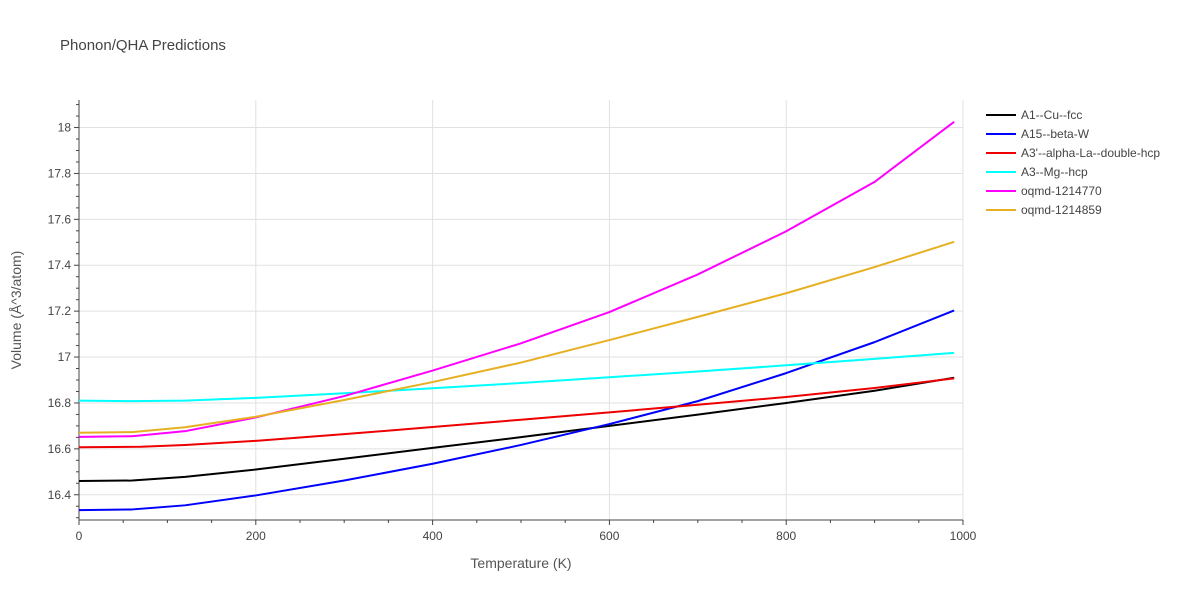 This screenshot has width=1200, height=600. I want to click on y-tick-label: 16.6, so click(60, 449).